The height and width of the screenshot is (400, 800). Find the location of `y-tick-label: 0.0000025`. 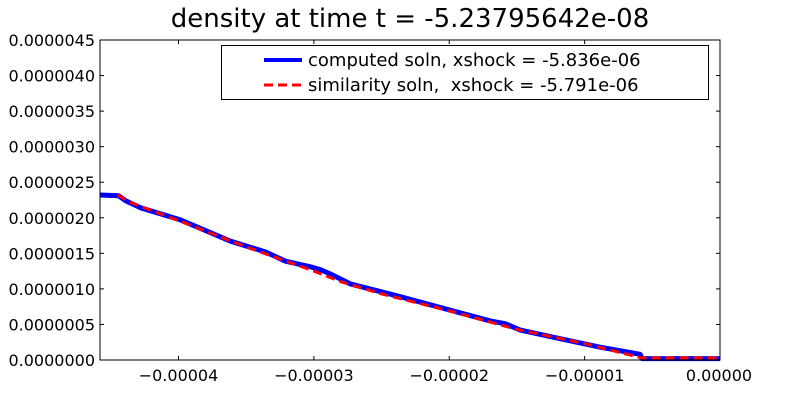

y-tick-label: 0.0000025 is located at coordinates (51, 182).